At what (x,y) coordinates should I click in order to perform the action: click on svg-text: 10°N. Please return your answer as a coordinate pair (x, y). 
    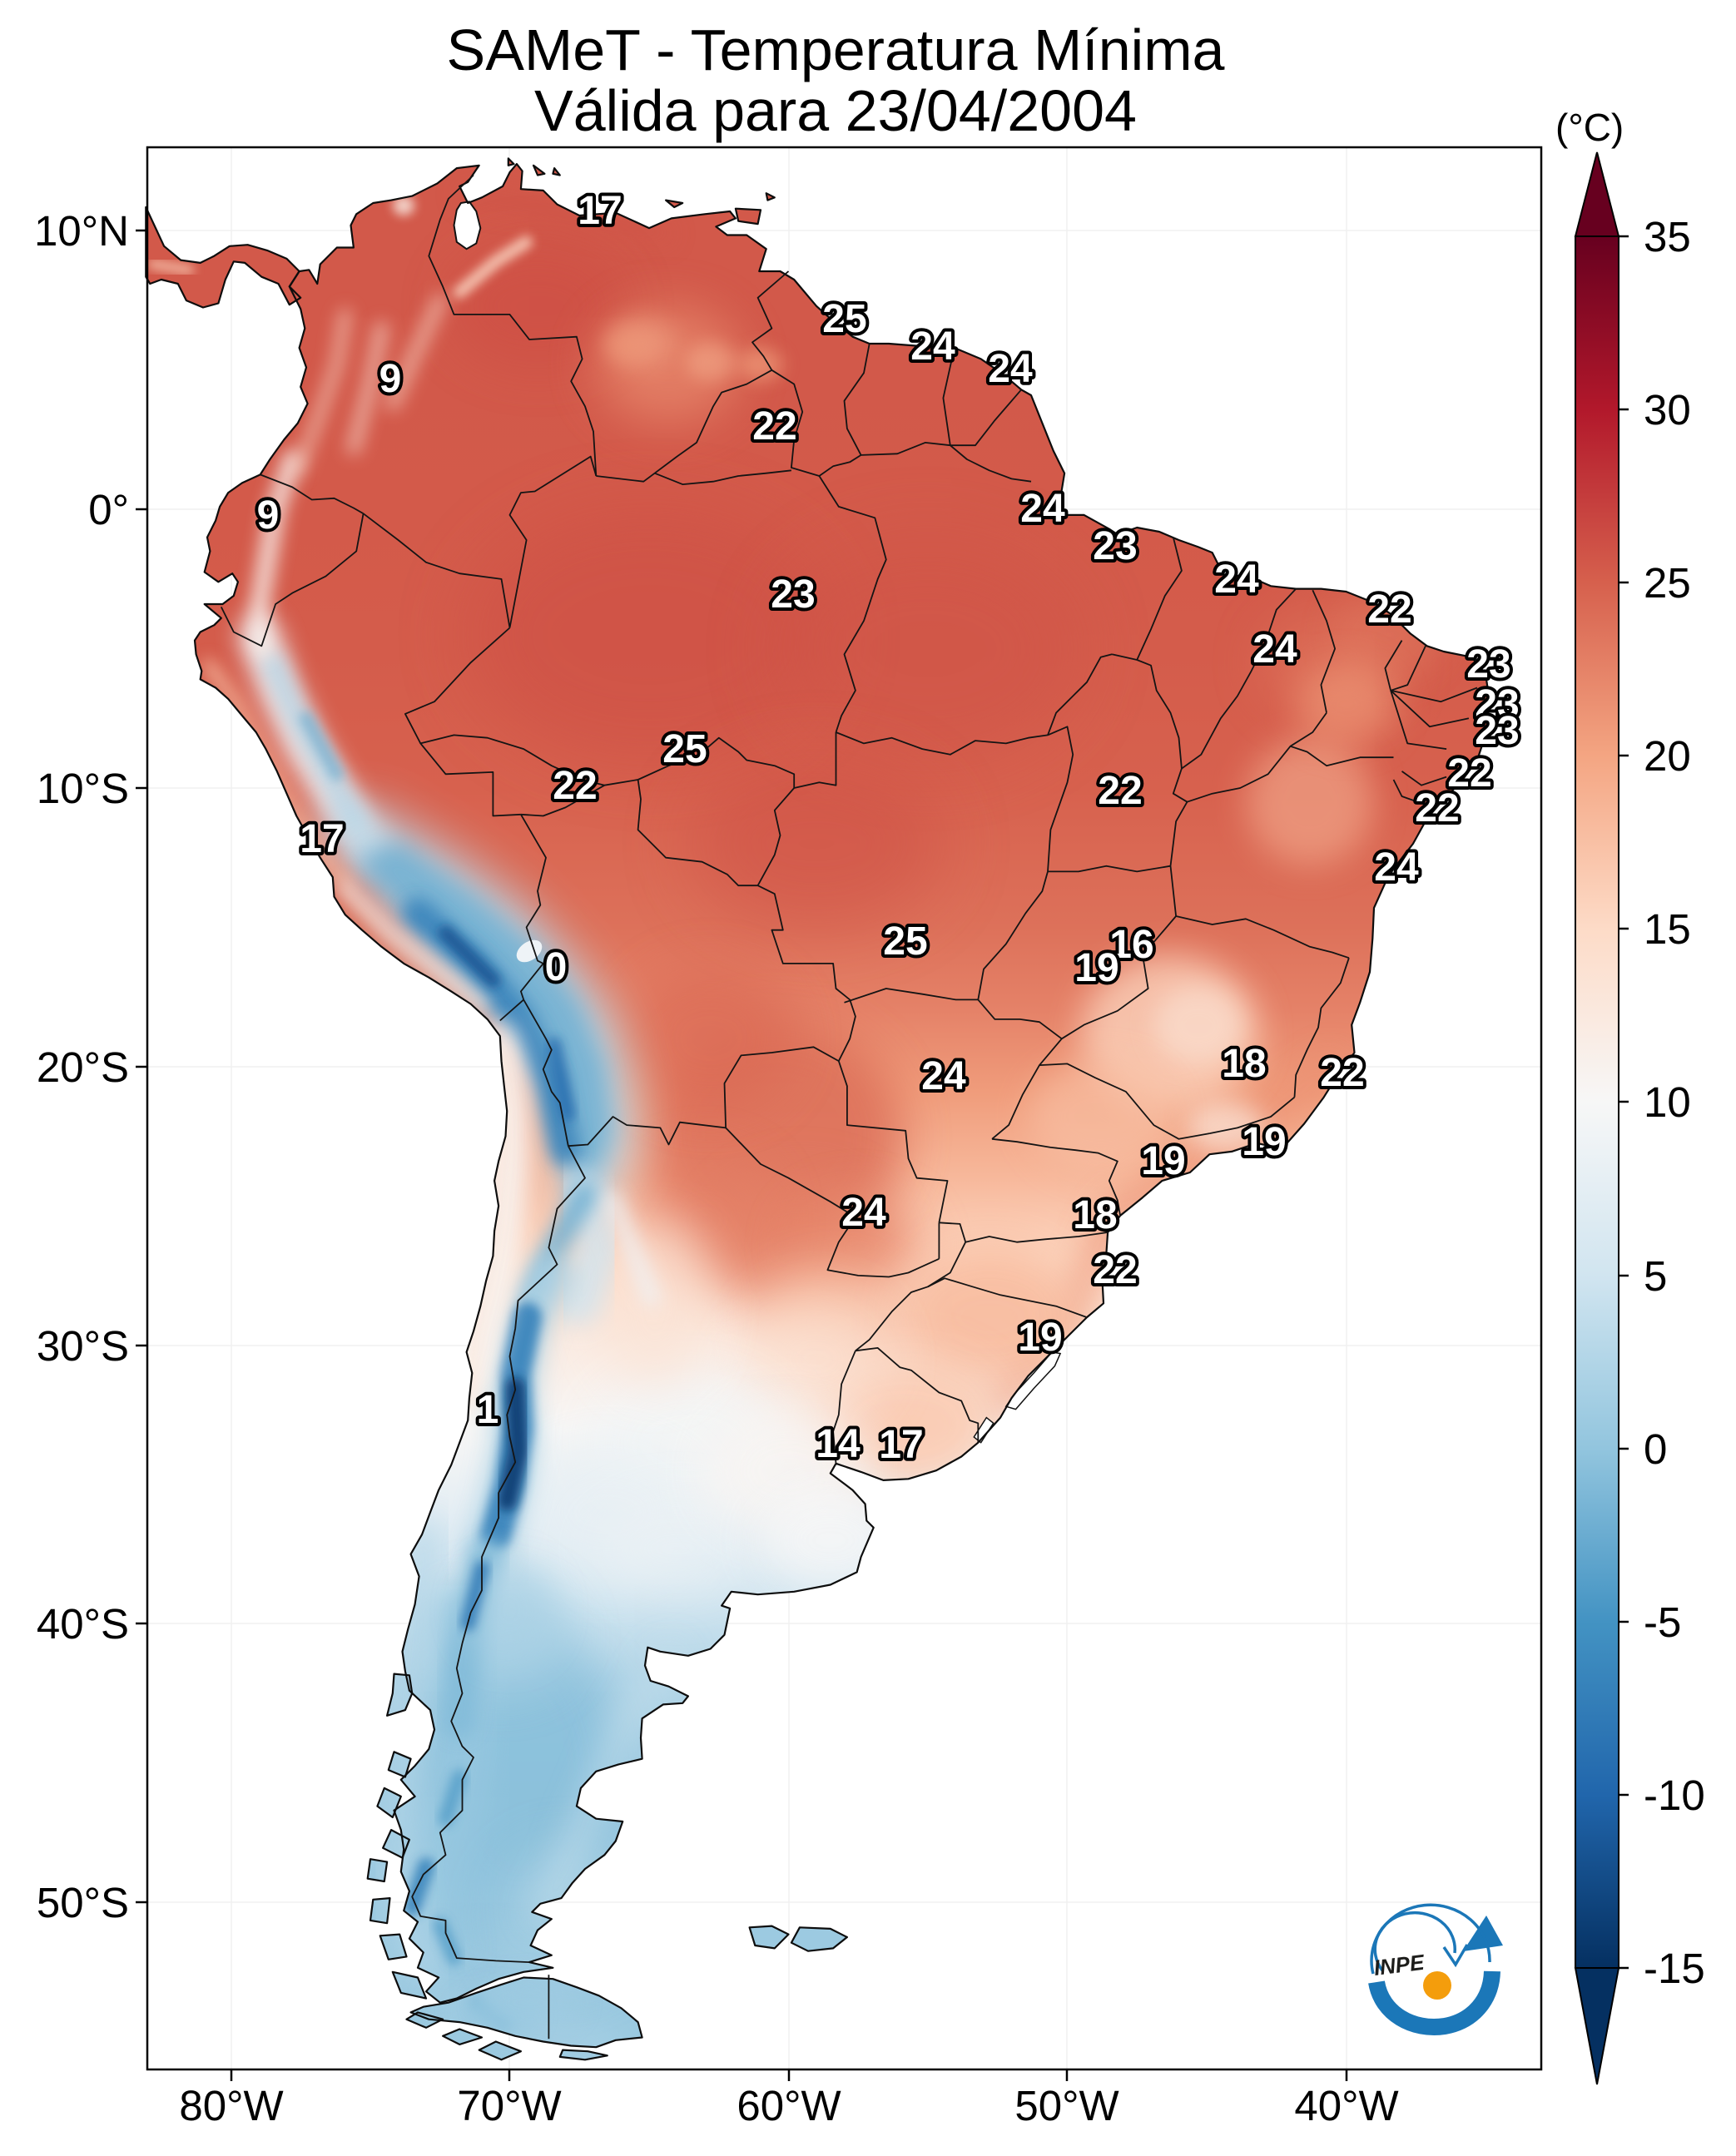
    Looking at the image, I should click on (81, 231).